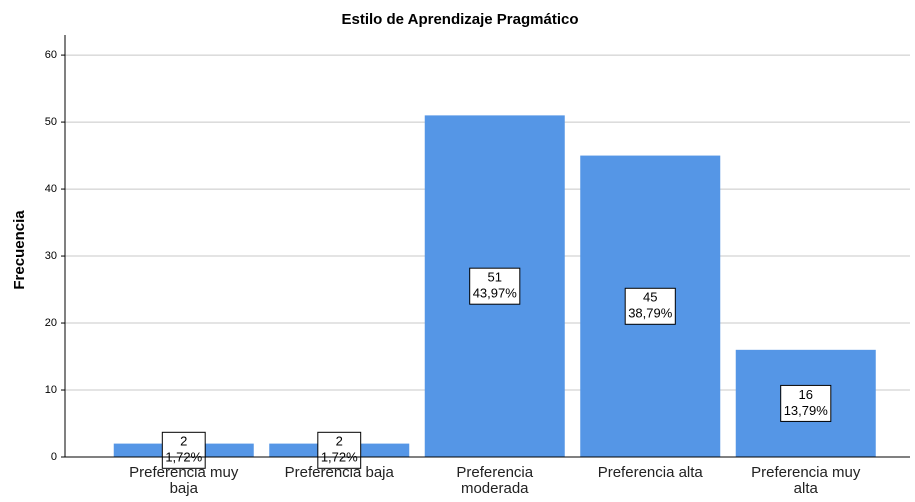 Image resolution: width=915 pixels, height=502 pixels. I want to click on data-label-count: 45, so click(650, 297).